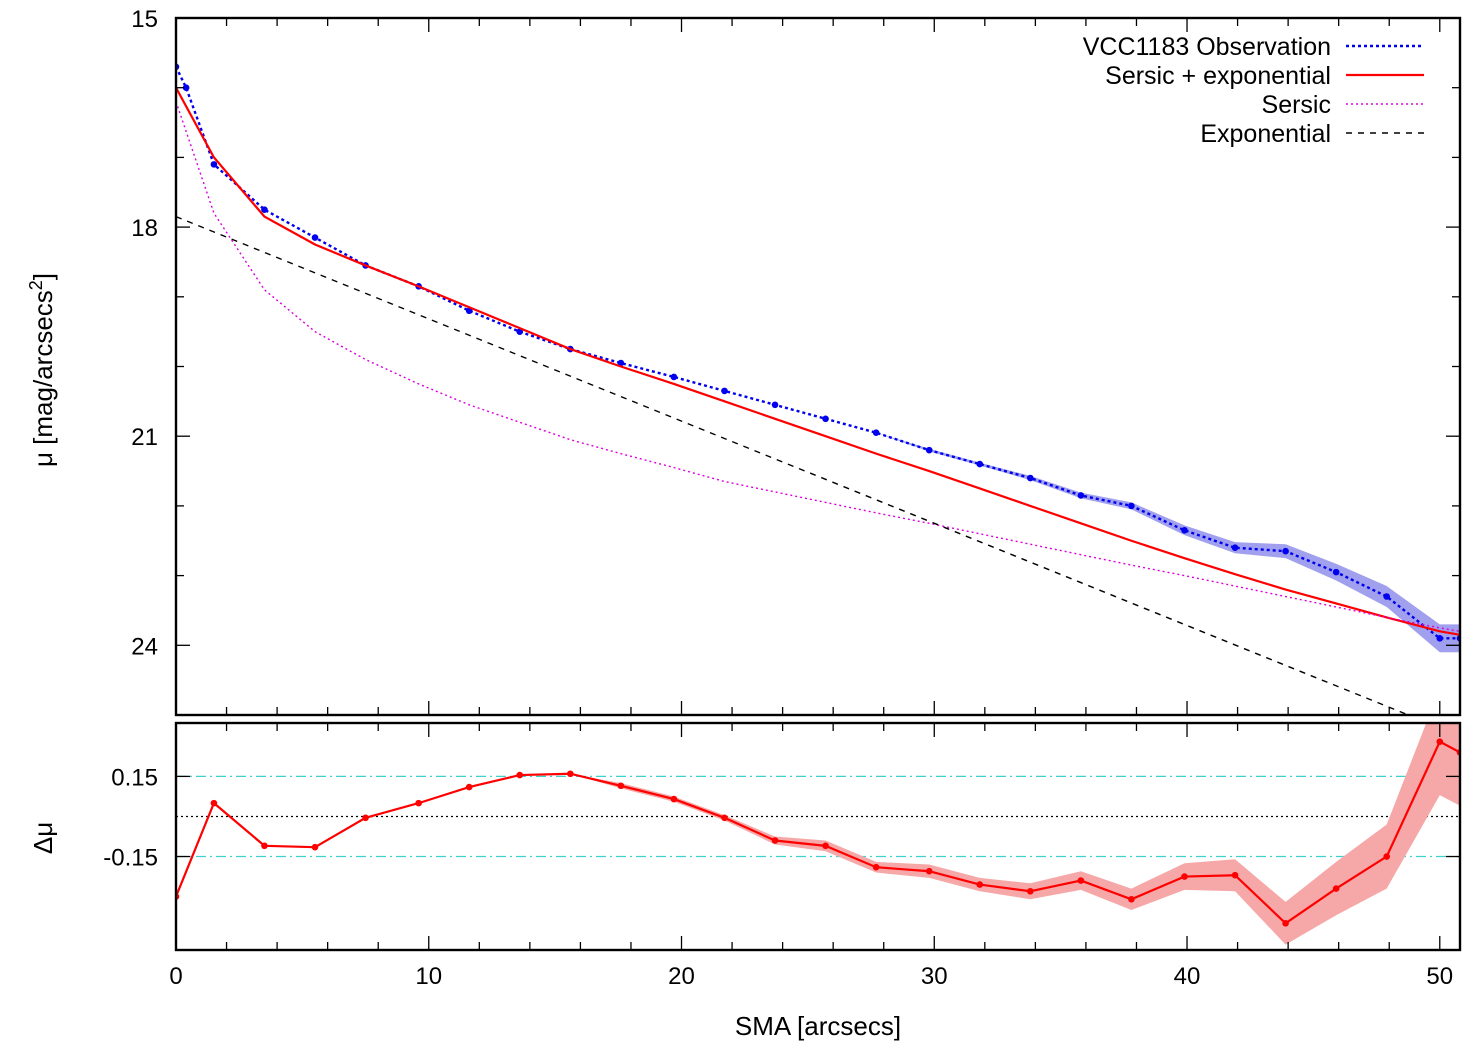 The height and width of the screenshot is (1051, 1482). What do you see at coordinates (1218, 76) in the screenshot?
I see `legend-label: Sersic + exponential` at bounding box center [1218, 76].